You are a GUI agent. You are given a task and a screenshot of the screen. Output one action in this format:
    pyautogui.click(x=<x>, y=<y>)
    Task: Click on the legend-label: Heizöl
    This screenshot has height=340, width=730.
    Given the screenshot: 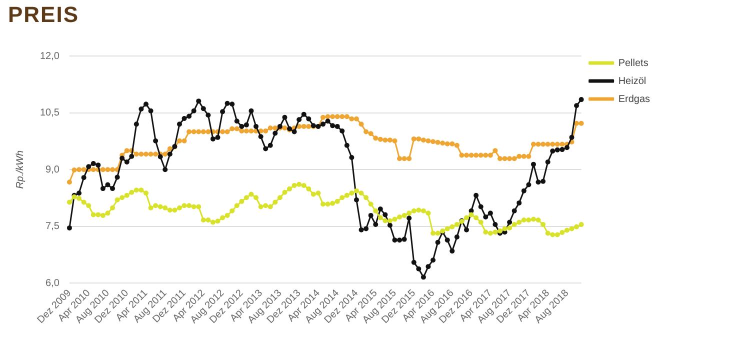 What is the action you would take?
    pyautogui.click(x=632, y=81)
    